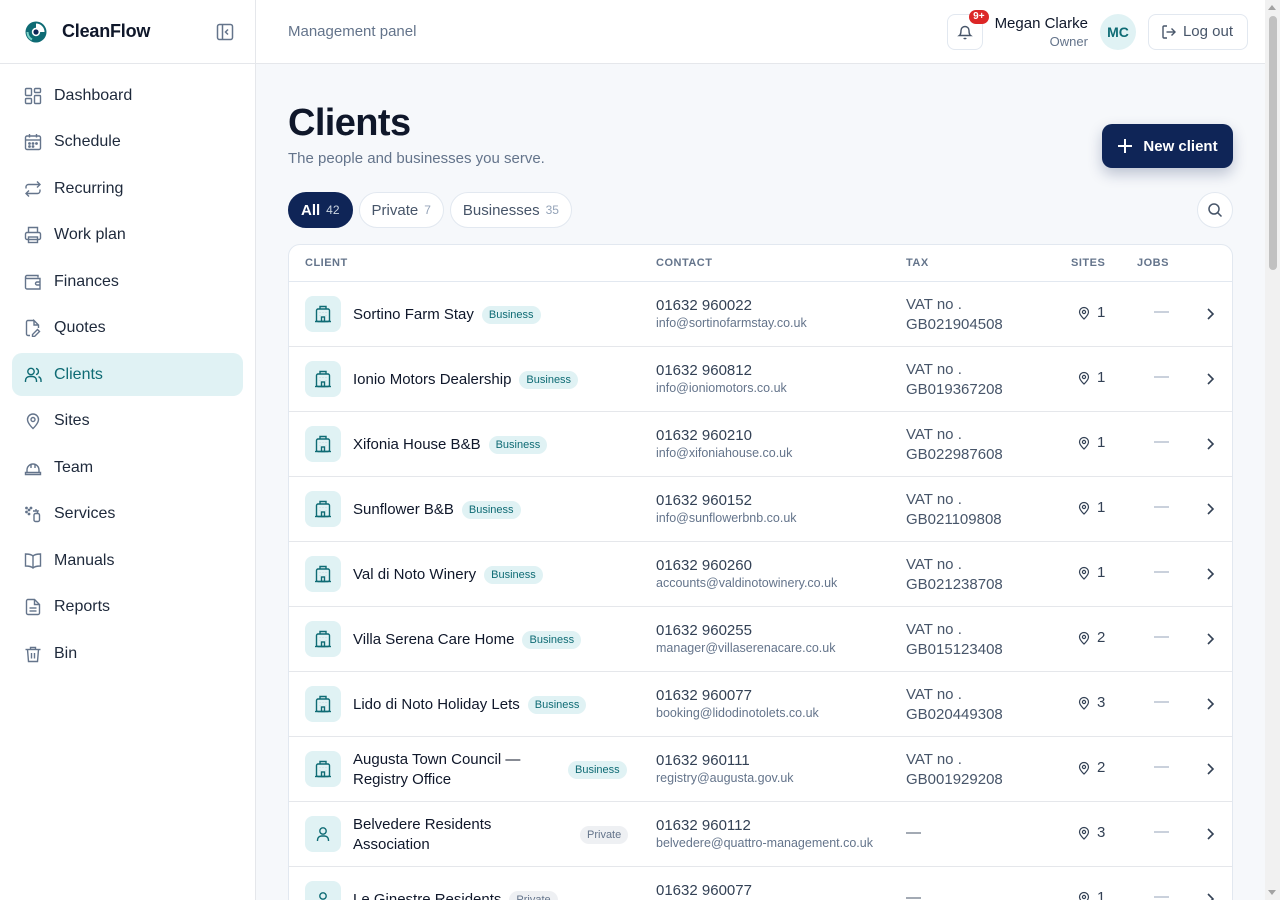 The width and height of the screenshot is (1280, 900). Describe the element at coordinates (127, 560) in the screenshot. I see `sidebar-item-manuals: Manuals` at that location.